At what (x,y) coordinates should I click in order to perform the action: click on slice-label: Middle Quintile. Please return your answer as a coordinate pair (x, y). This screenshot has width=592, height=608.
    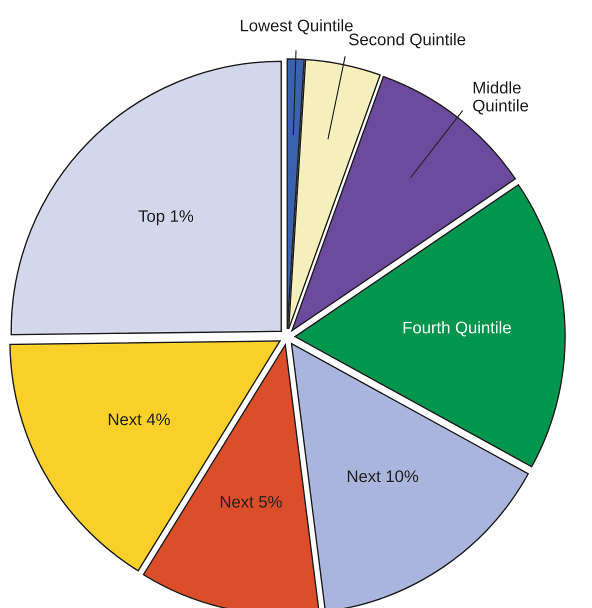
    Looking at the image, I should click on (500, 97).